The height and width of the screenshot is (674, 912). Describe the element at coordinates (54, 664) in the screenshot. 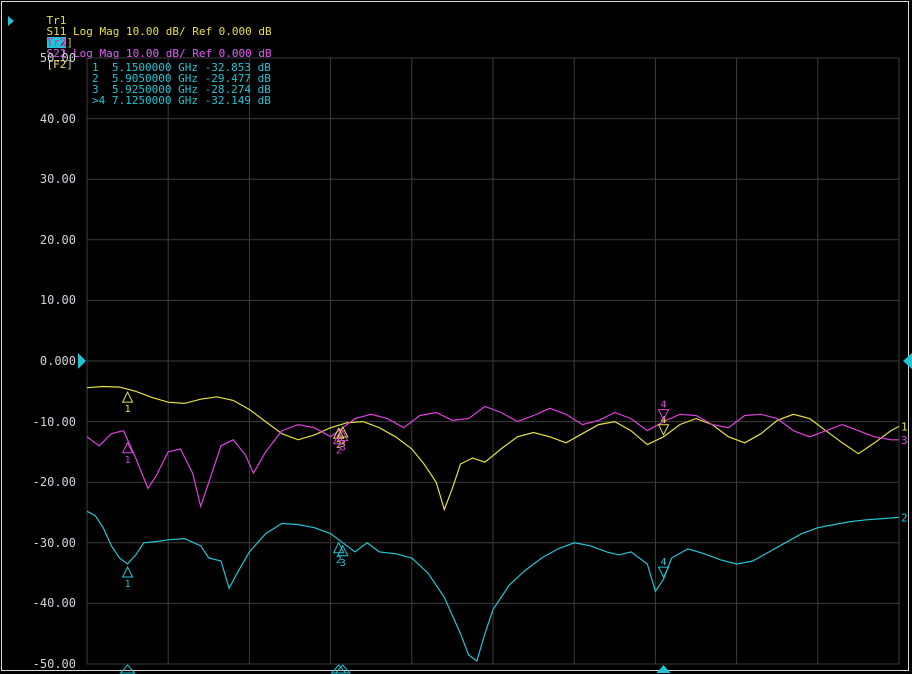

I see `y-tick-label: -50.00` at that location.